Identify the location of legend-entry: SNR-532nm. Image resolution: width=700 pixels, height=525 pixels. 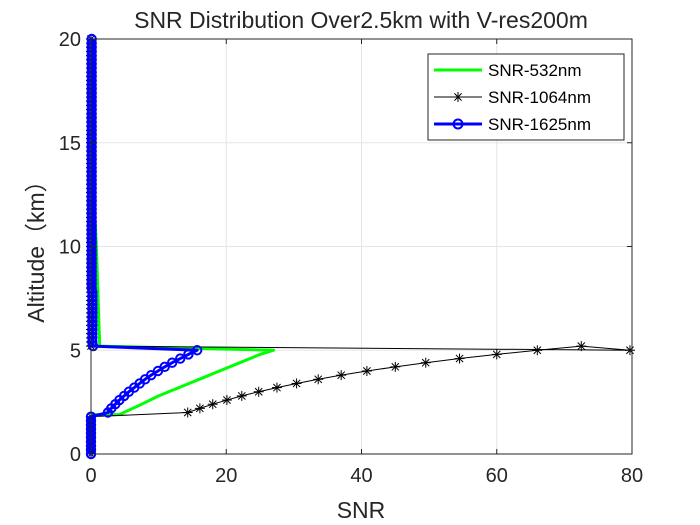
(508, 70).